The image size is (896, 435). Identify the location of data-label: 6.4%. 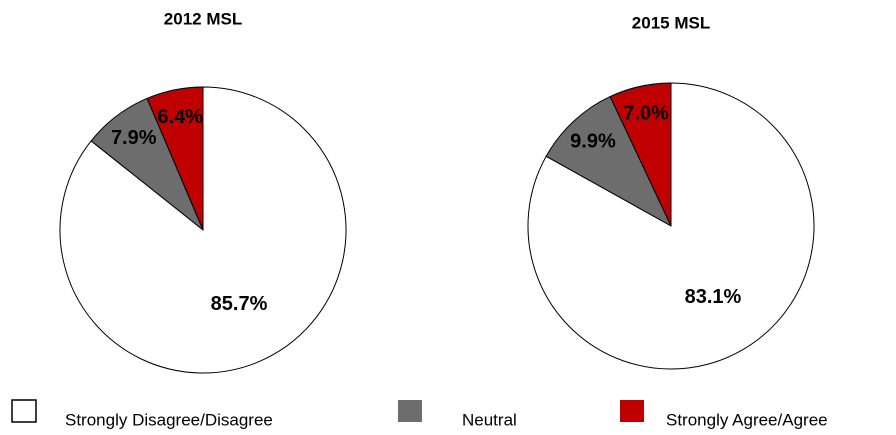
(180, 117).